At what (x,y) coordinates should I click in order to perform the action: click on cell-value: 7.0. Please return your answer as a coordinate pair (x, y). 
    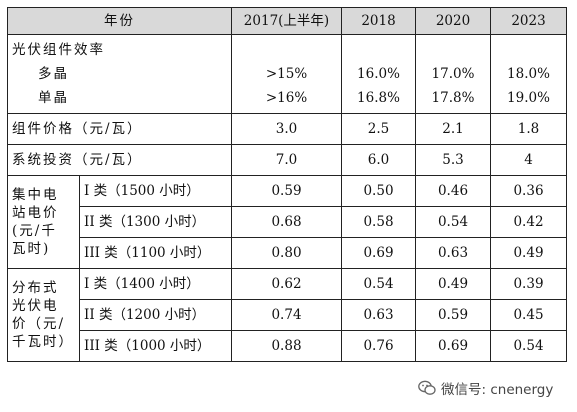
    Looking at the image, I should click on (286, 160).